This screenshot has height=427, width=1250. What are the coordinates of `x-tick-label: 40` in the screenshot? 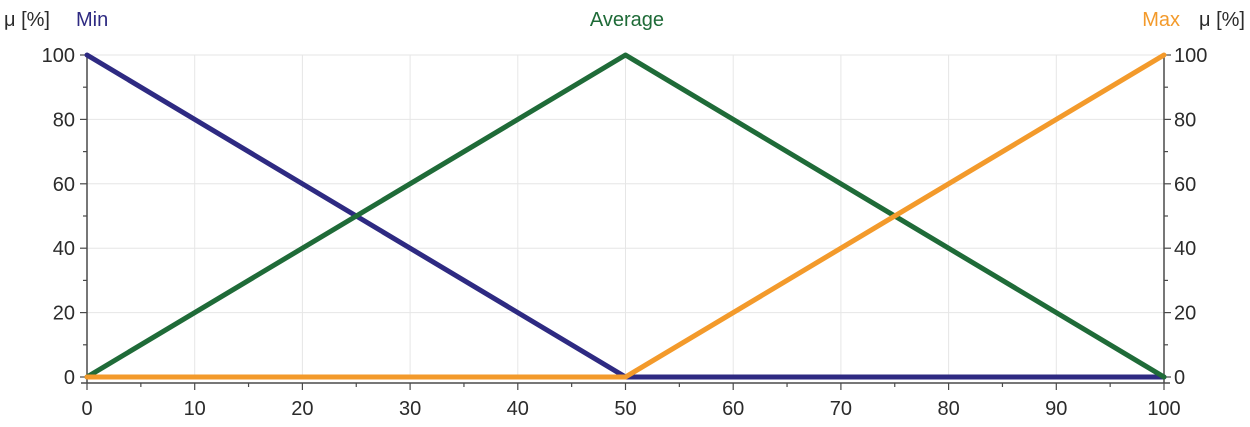 It's located at (518, 409).